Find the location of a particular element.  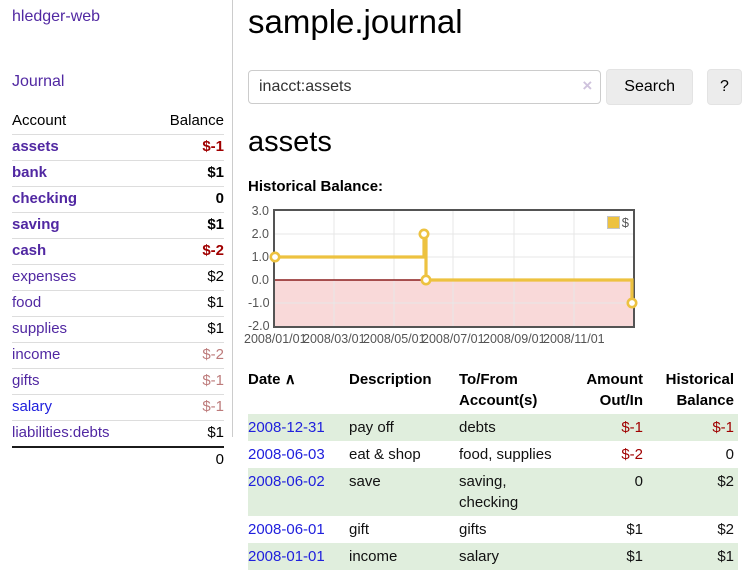

transaction-date-link: 2008-06-01 is located at coordinates (286, 529).